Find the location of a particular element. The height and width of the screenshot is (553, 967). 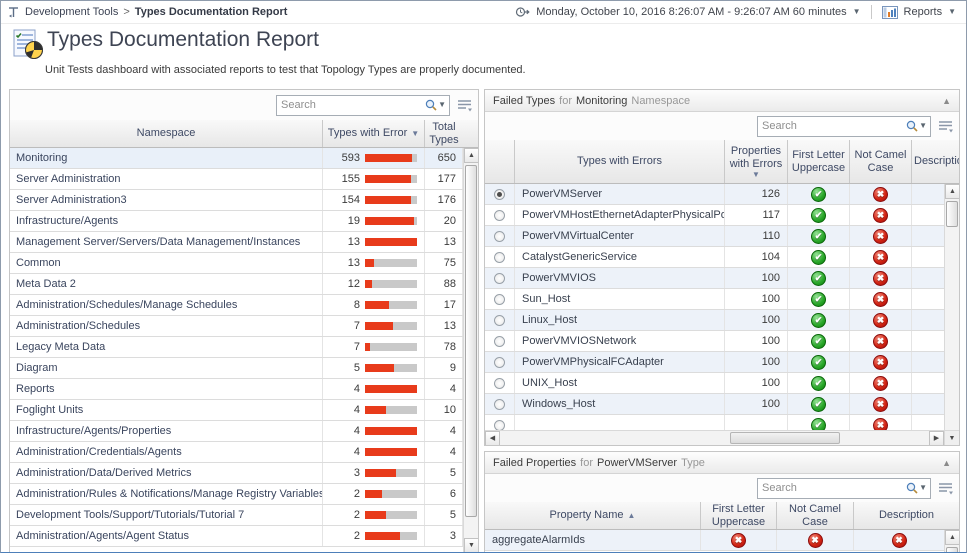

table-row: Sun_Host 100 ✔ ✖ is located at coordinates (714, 299).